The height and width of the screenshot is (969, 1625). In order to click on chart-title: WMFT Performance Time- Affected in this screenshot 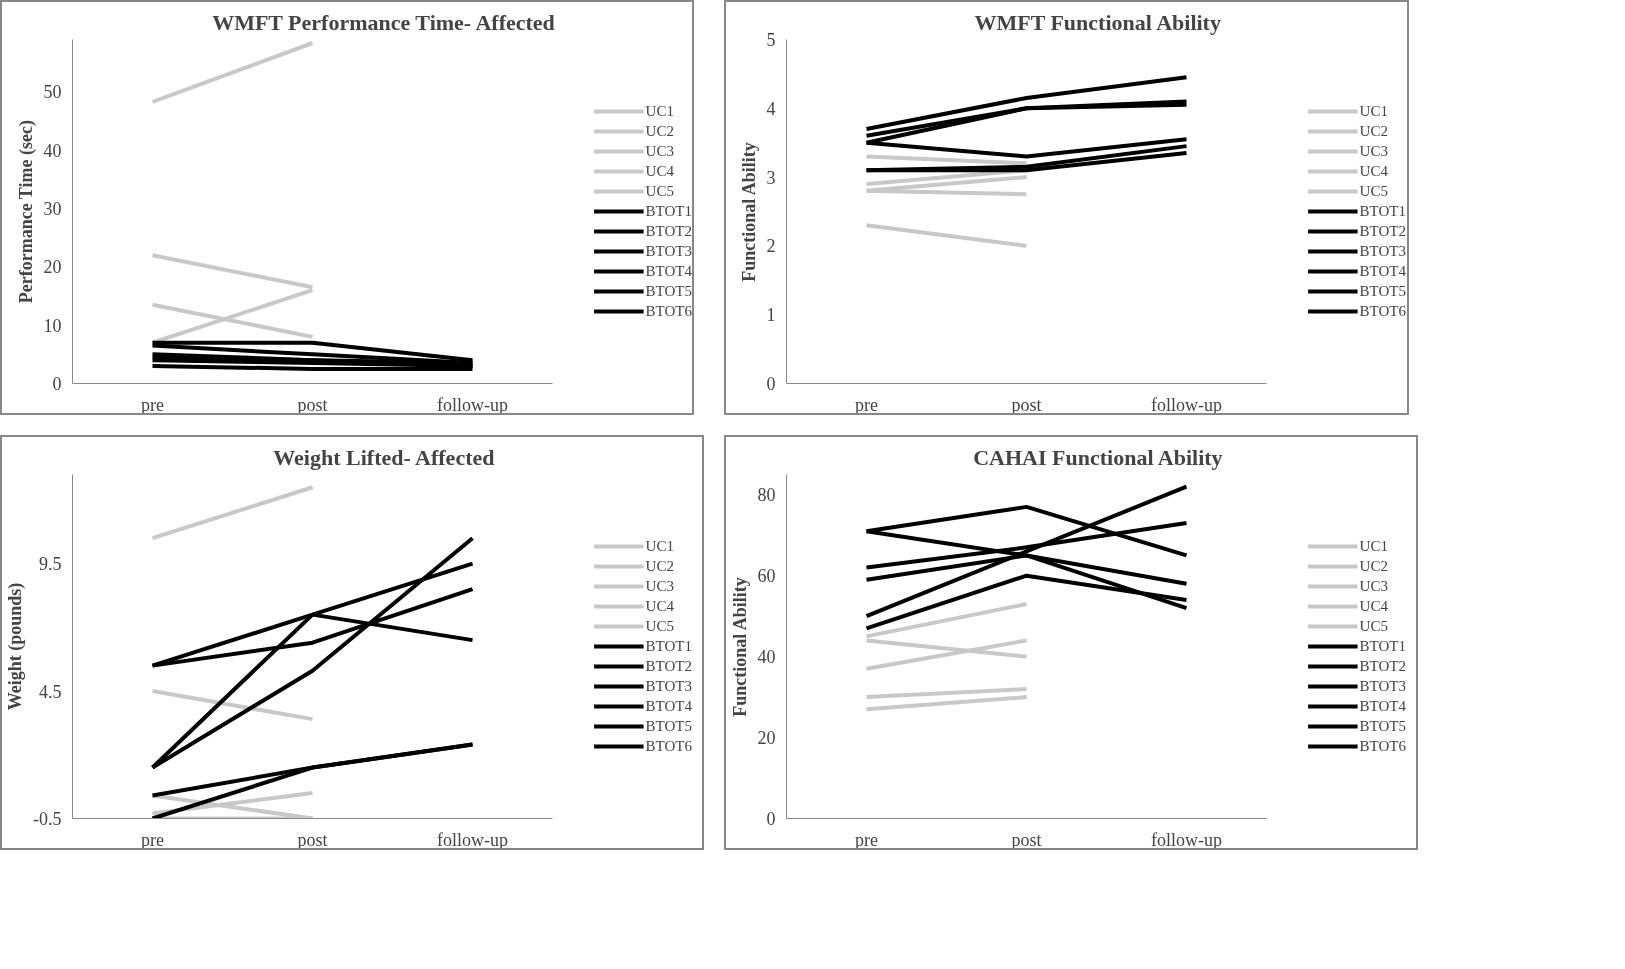, I will do `click(383, 22)`.